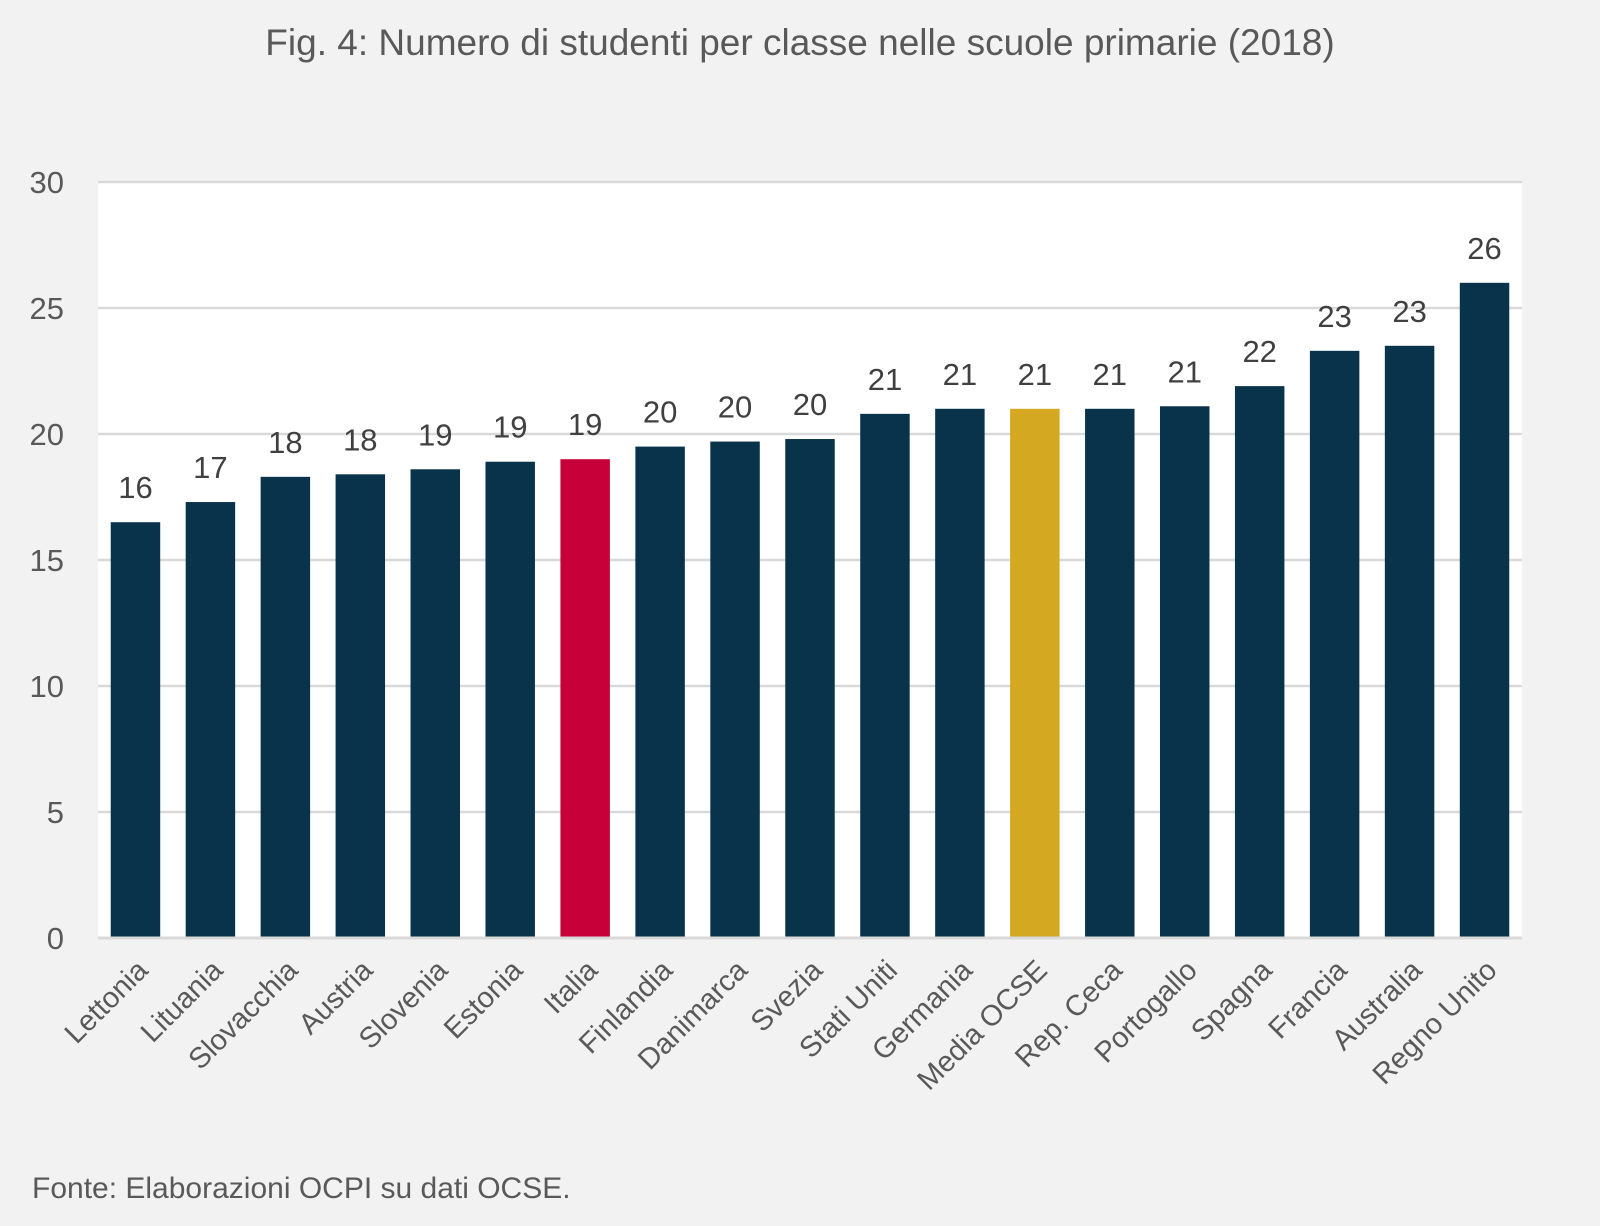 The width and height of the screenshot is (1600, 1226). What do you see at coordinates (1484, 248) in the screenshot?
I see `data-label: 26` at bounding box center [1484, 248].